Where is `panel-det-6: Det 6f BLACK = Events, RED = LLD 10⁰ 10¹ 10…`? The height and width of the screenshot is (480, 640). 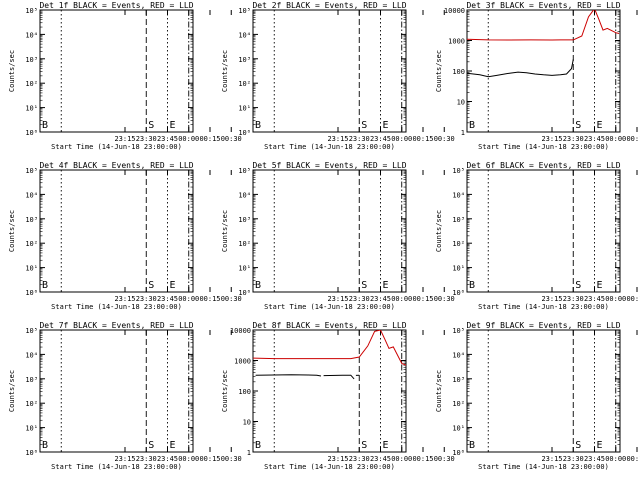 panel-det-6: Det 6f BLACK = Events, RED = LLD 10⁰ 10¹ 10… is located at coordinates (537, 236).